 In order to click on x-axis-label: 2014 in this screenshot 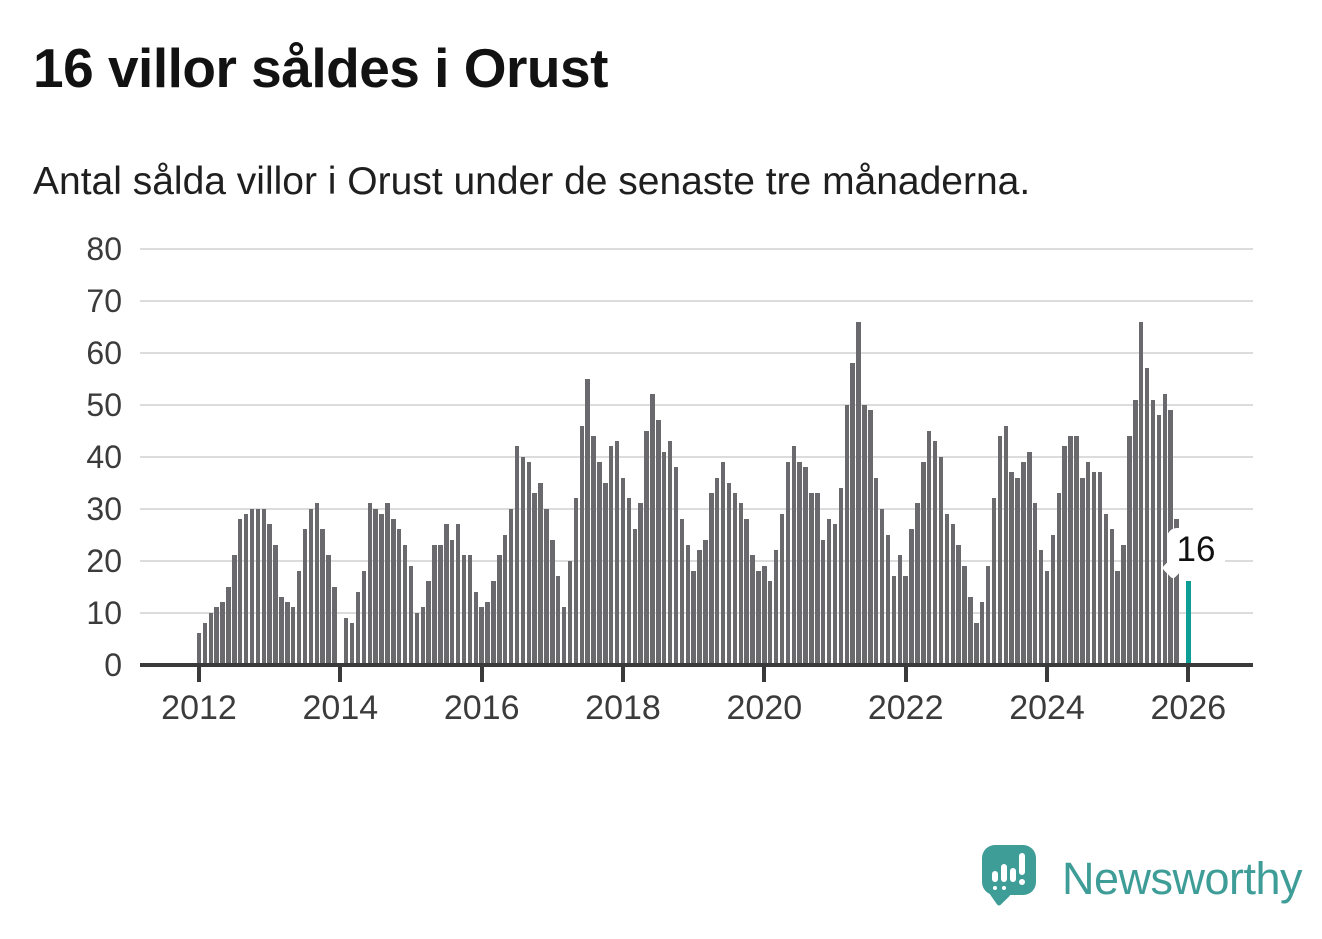, I will do `click(340, 707)`.